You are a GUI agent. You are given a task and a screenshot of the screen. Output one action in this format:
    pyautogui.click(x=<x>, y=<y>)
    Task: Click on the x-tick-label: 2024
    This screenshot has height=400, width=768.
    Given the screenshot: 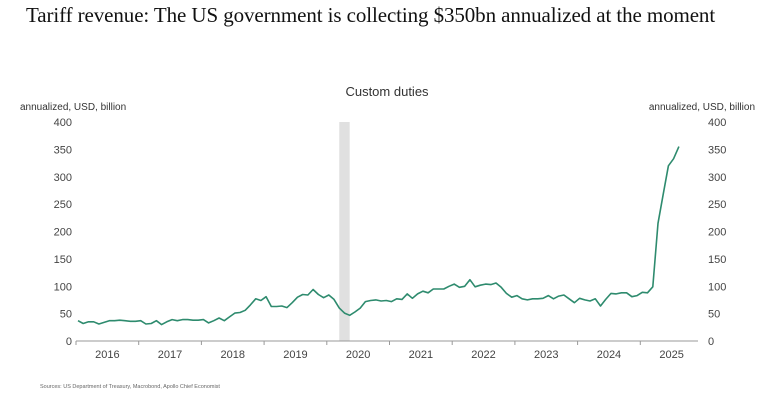 What is the action you would take?
    pyautogui.click(x=609, y=355)
    